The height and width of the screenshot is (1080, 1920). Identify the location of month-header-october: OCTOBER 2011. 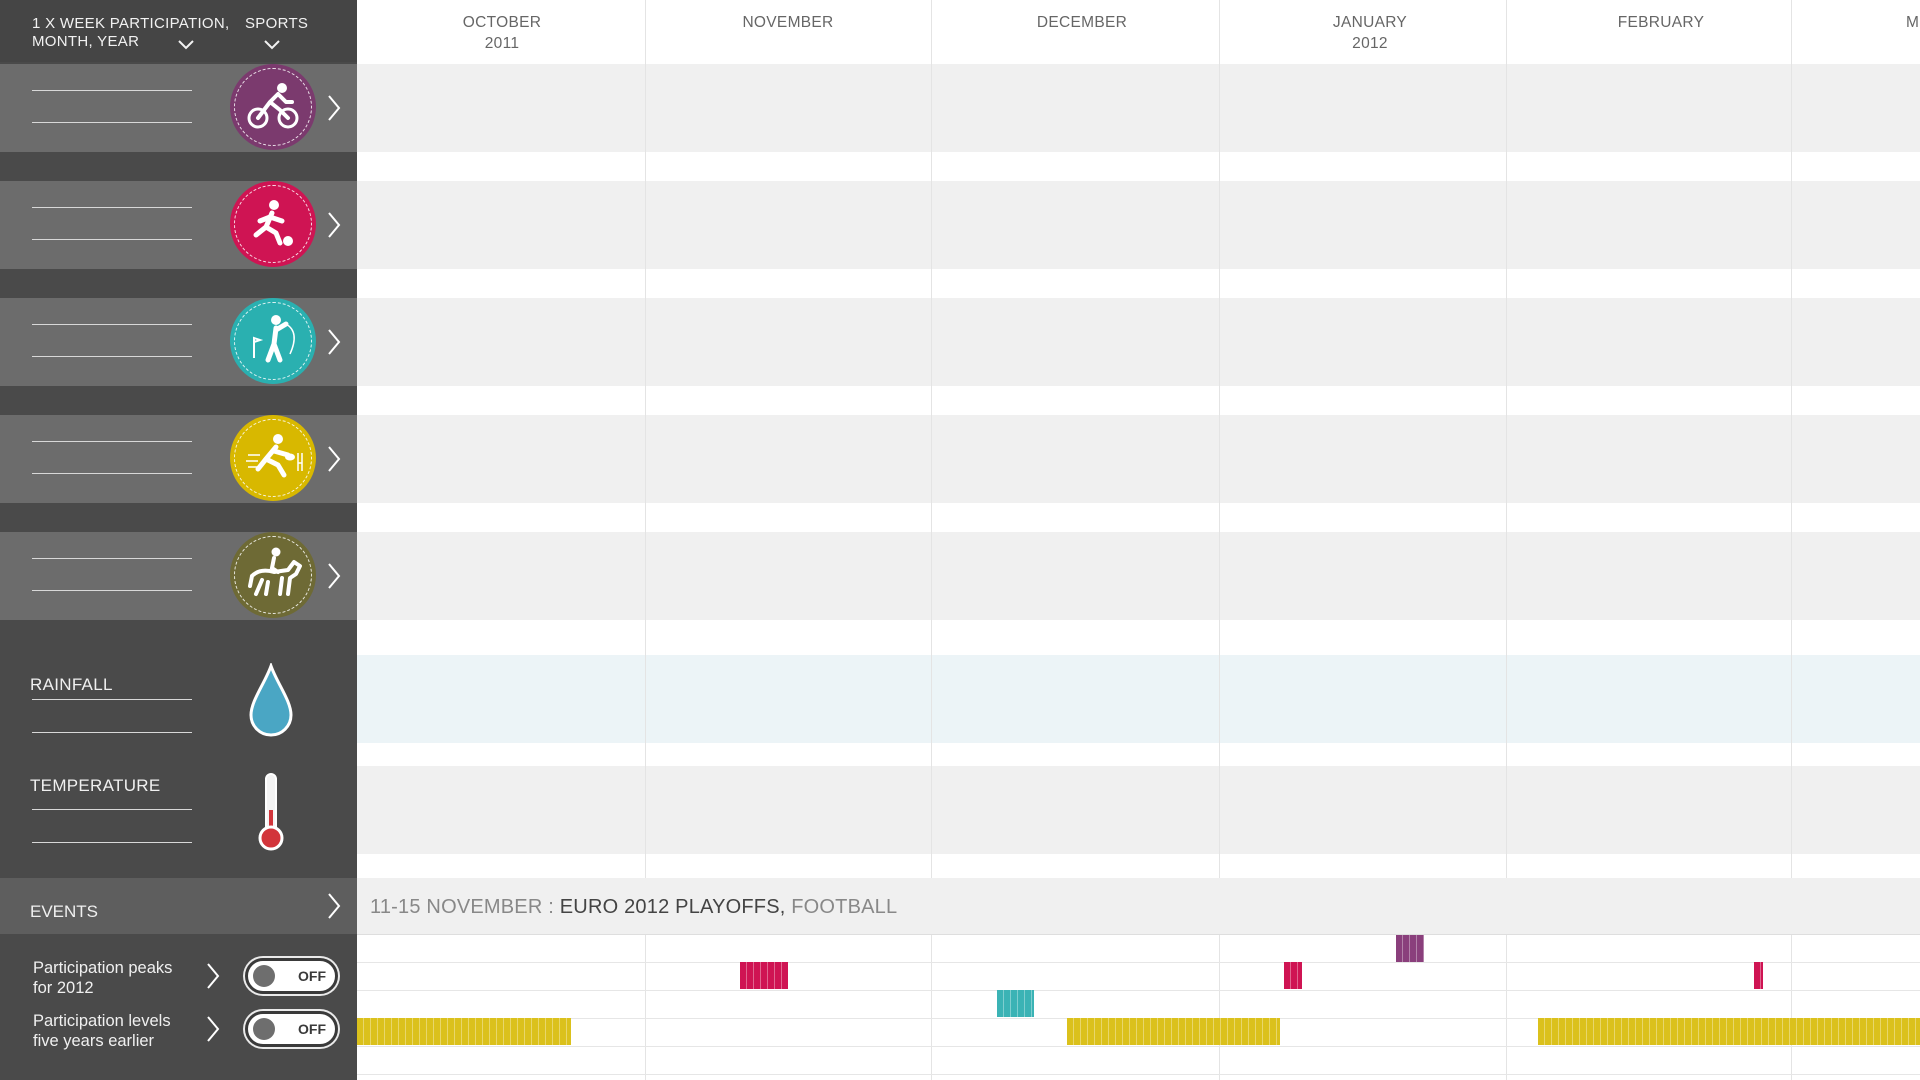
(502, 33).